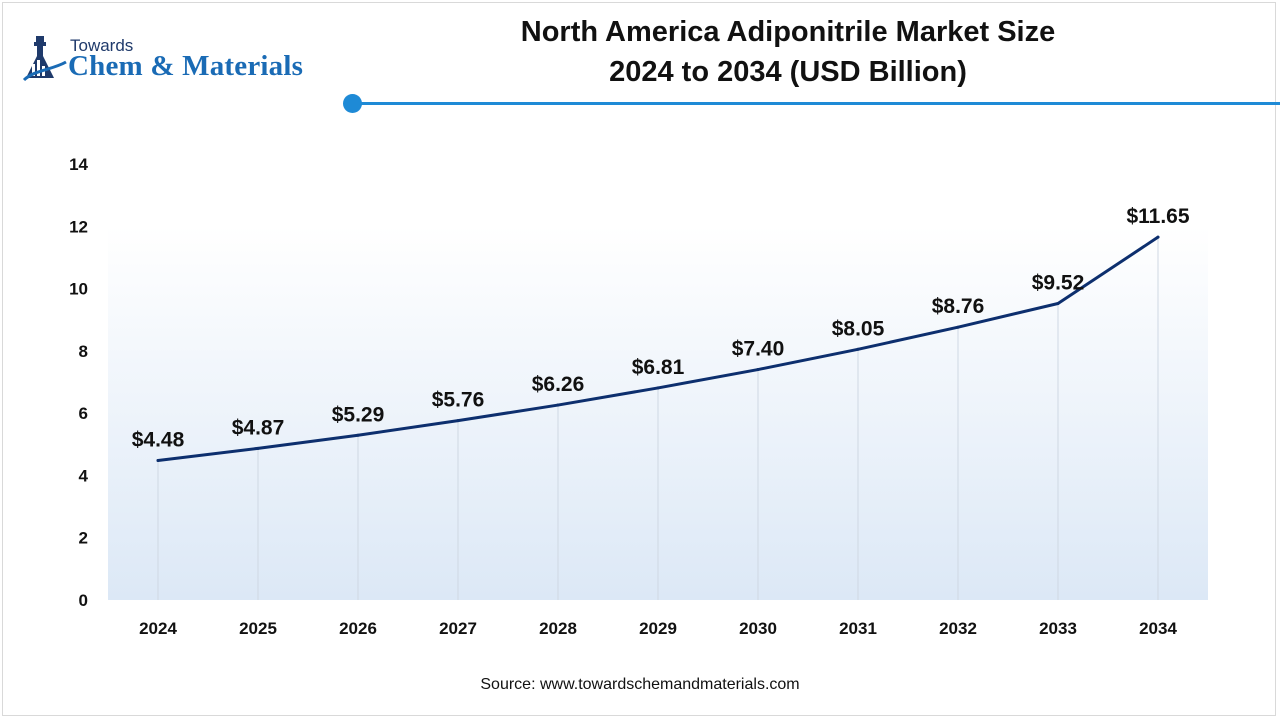 This screenshot has height=720, width=1280. What do you see at coordinates (458, 400) in the screenshot?
I see `data-label: $5.76` at bounding box center [458, 400].